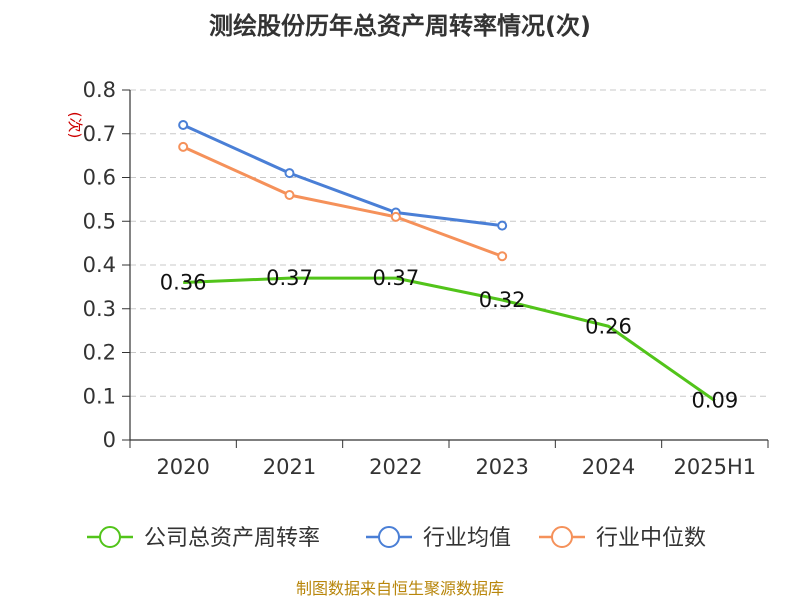 The width and height of the screenshot is (800, 600). I want to click on series-0-label-0: 0.36, so click(183, 283).